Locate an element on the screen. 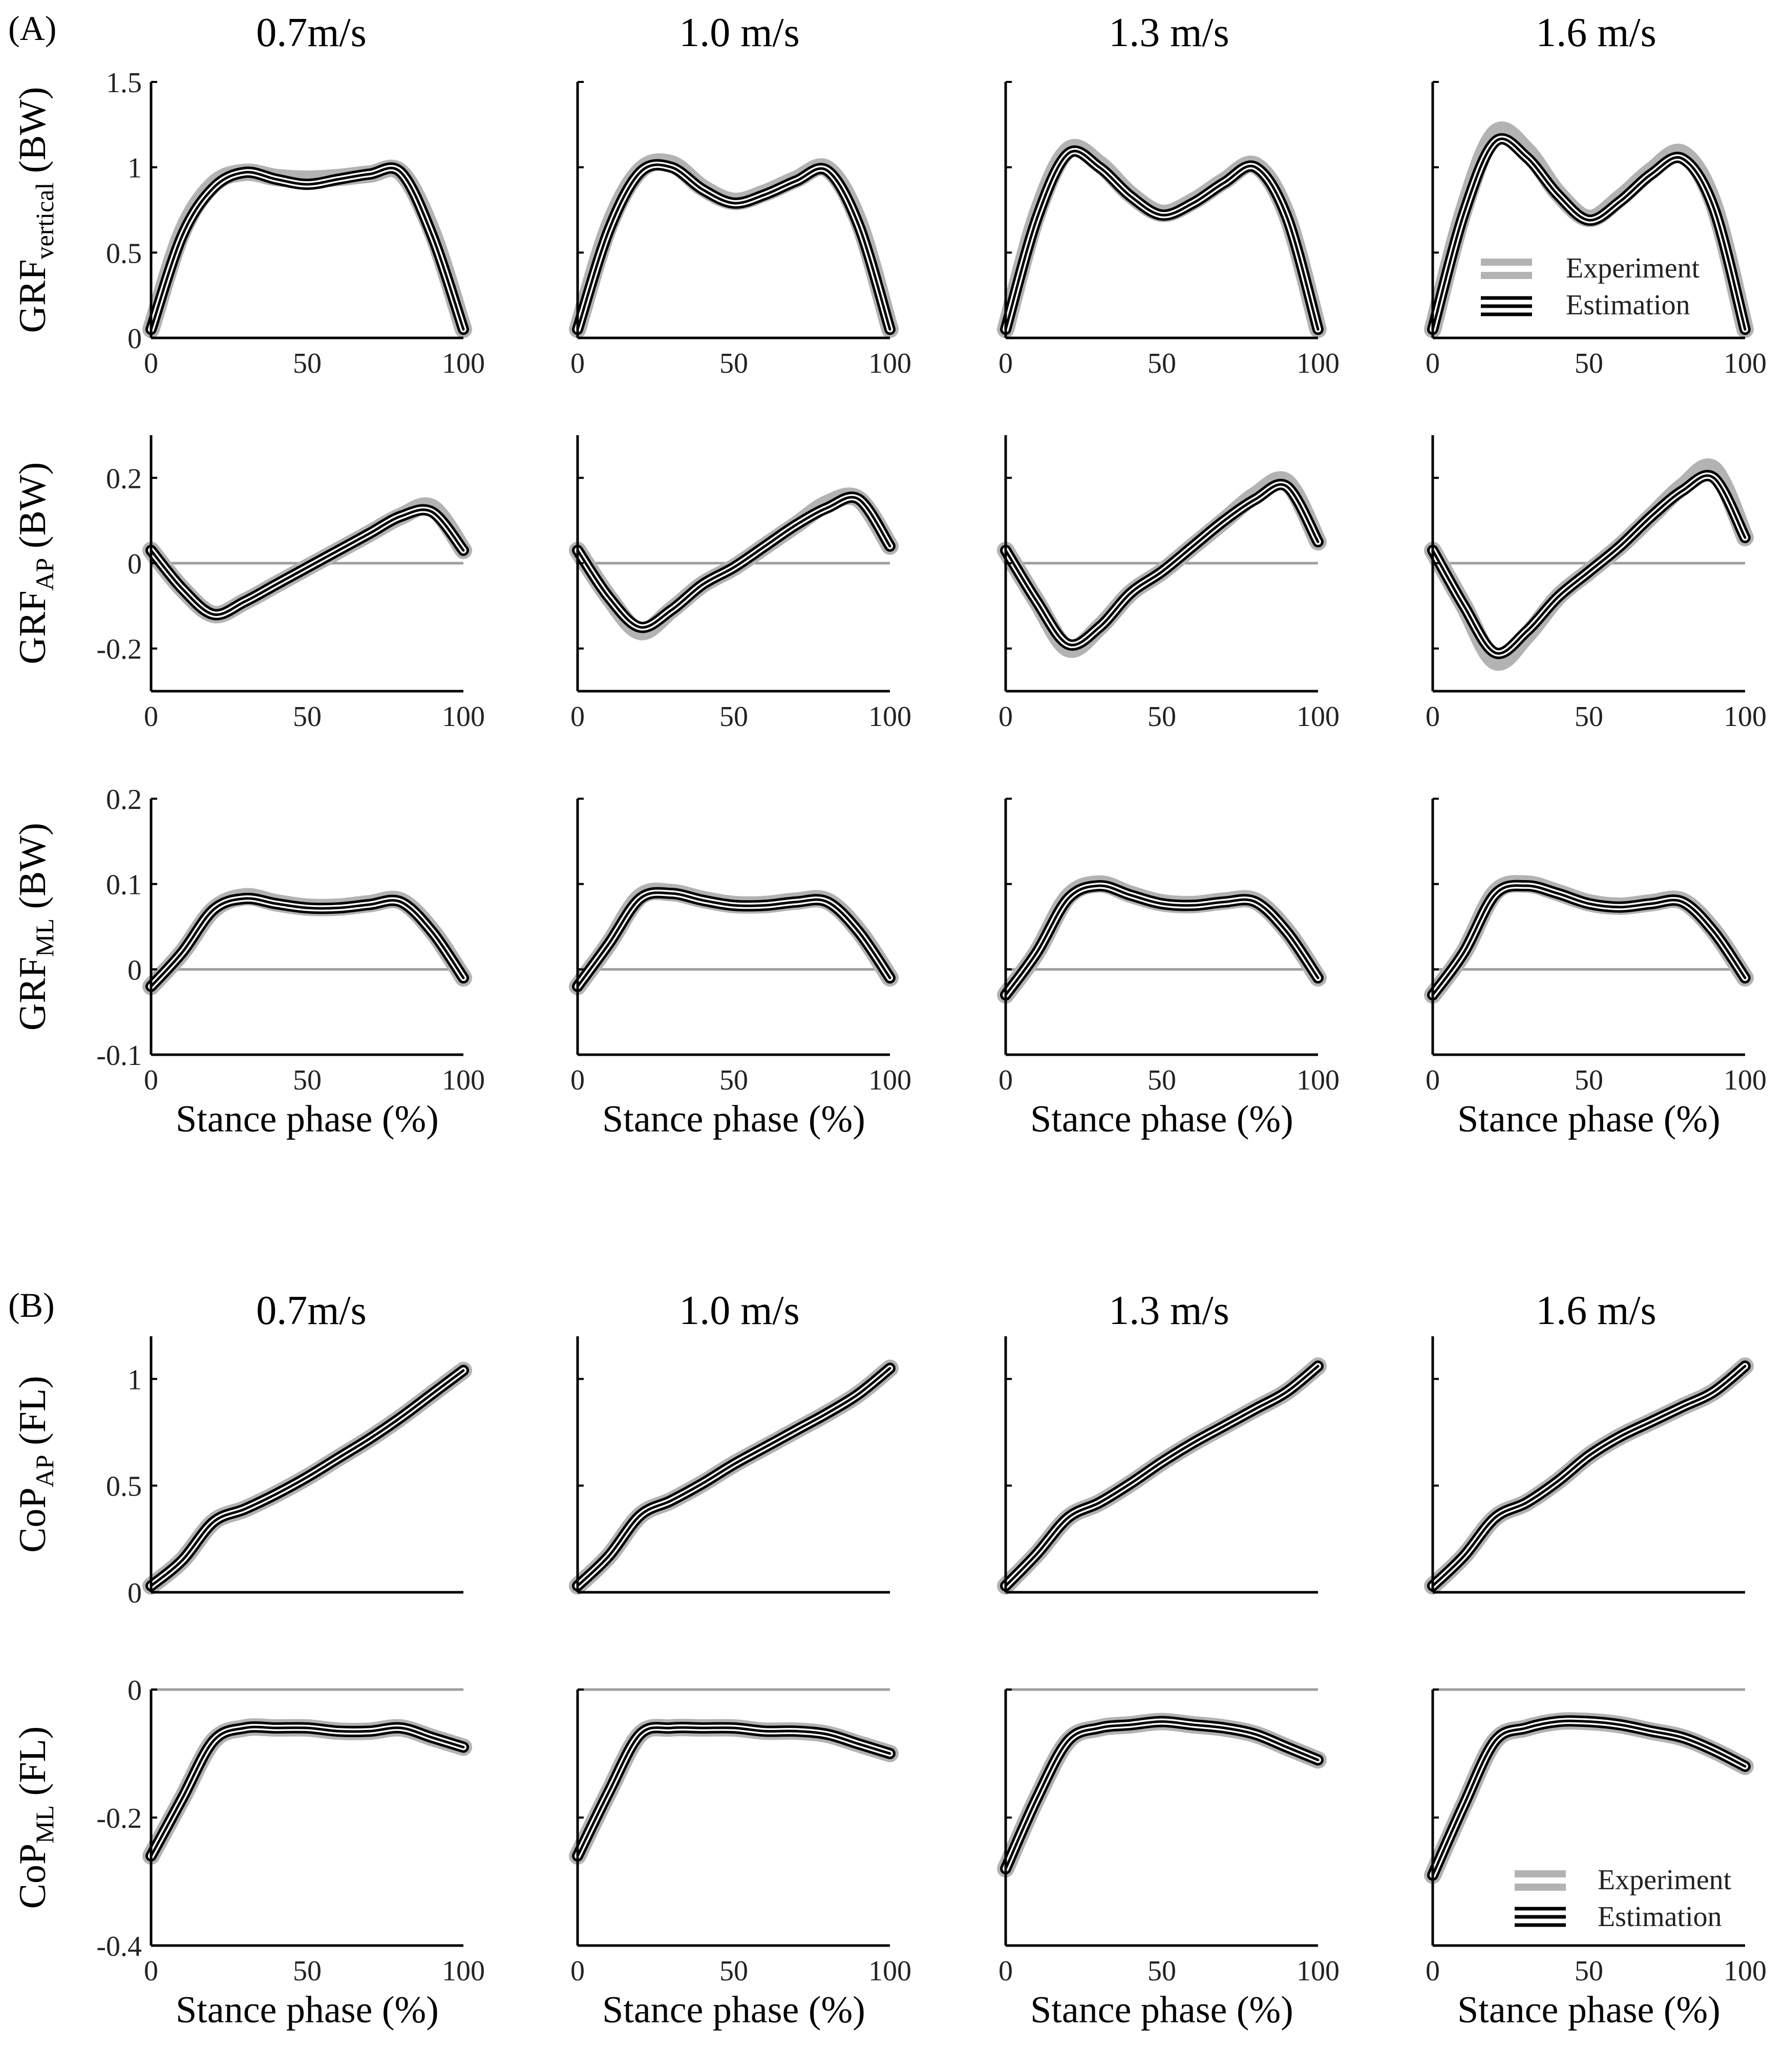  plot-grf_vertical-3: 0 50 100 is located at coordinates (1168, 230).